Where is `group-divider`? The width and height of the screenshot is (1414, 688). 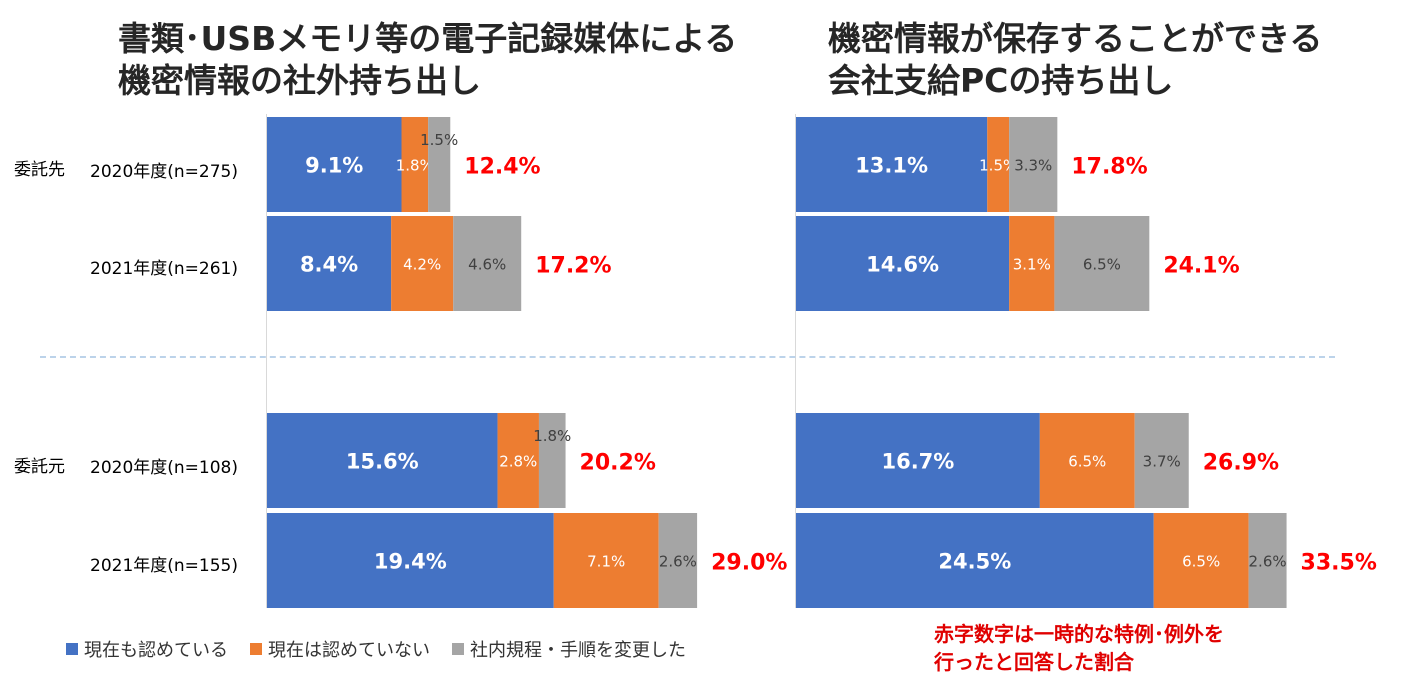
group-divider is located at coordinates (687, 357).